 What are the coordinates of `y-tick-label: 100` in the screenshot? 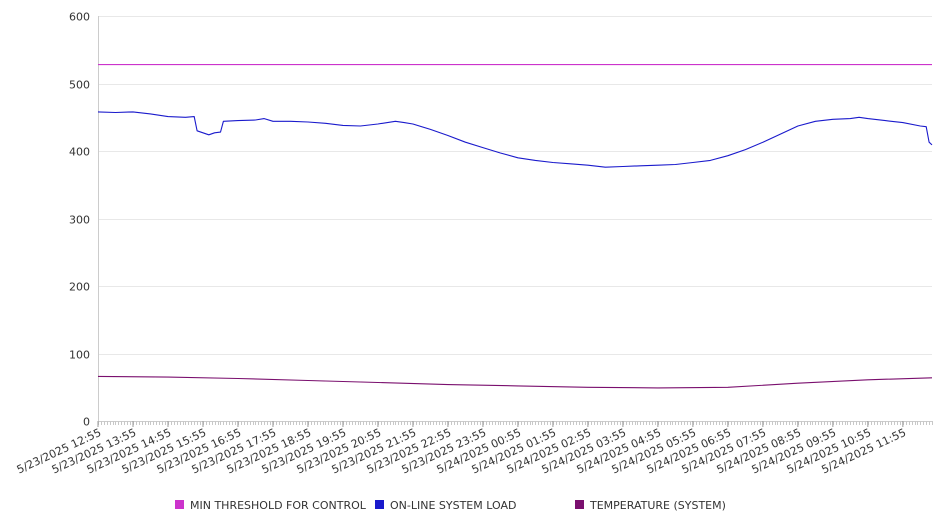 It's located at (79, 355).